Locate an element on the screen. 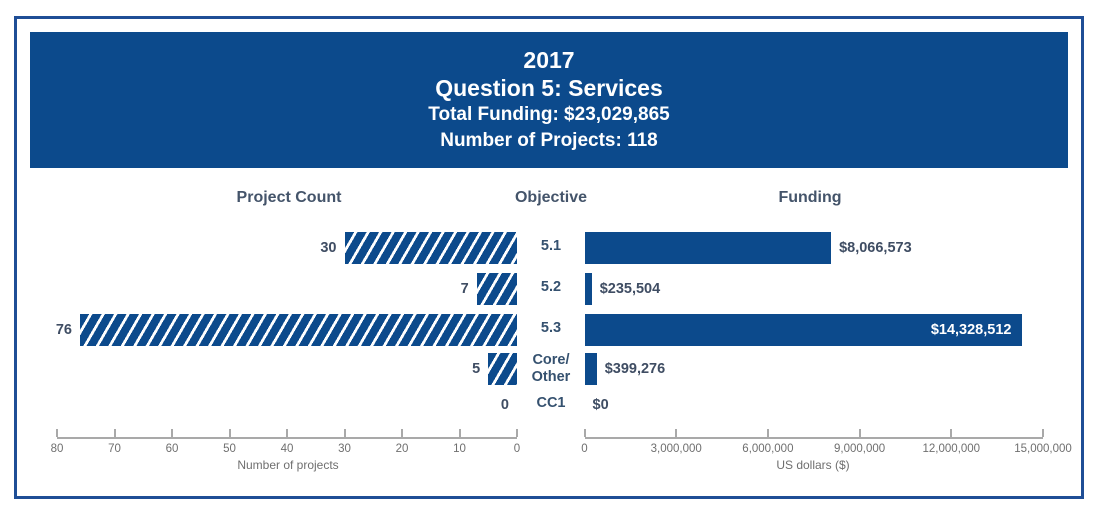 The height and width of the screenshot is (515, 1100). banner-total-funding: Total Funding: $23,029,865 is located at coordinates (549, 114).